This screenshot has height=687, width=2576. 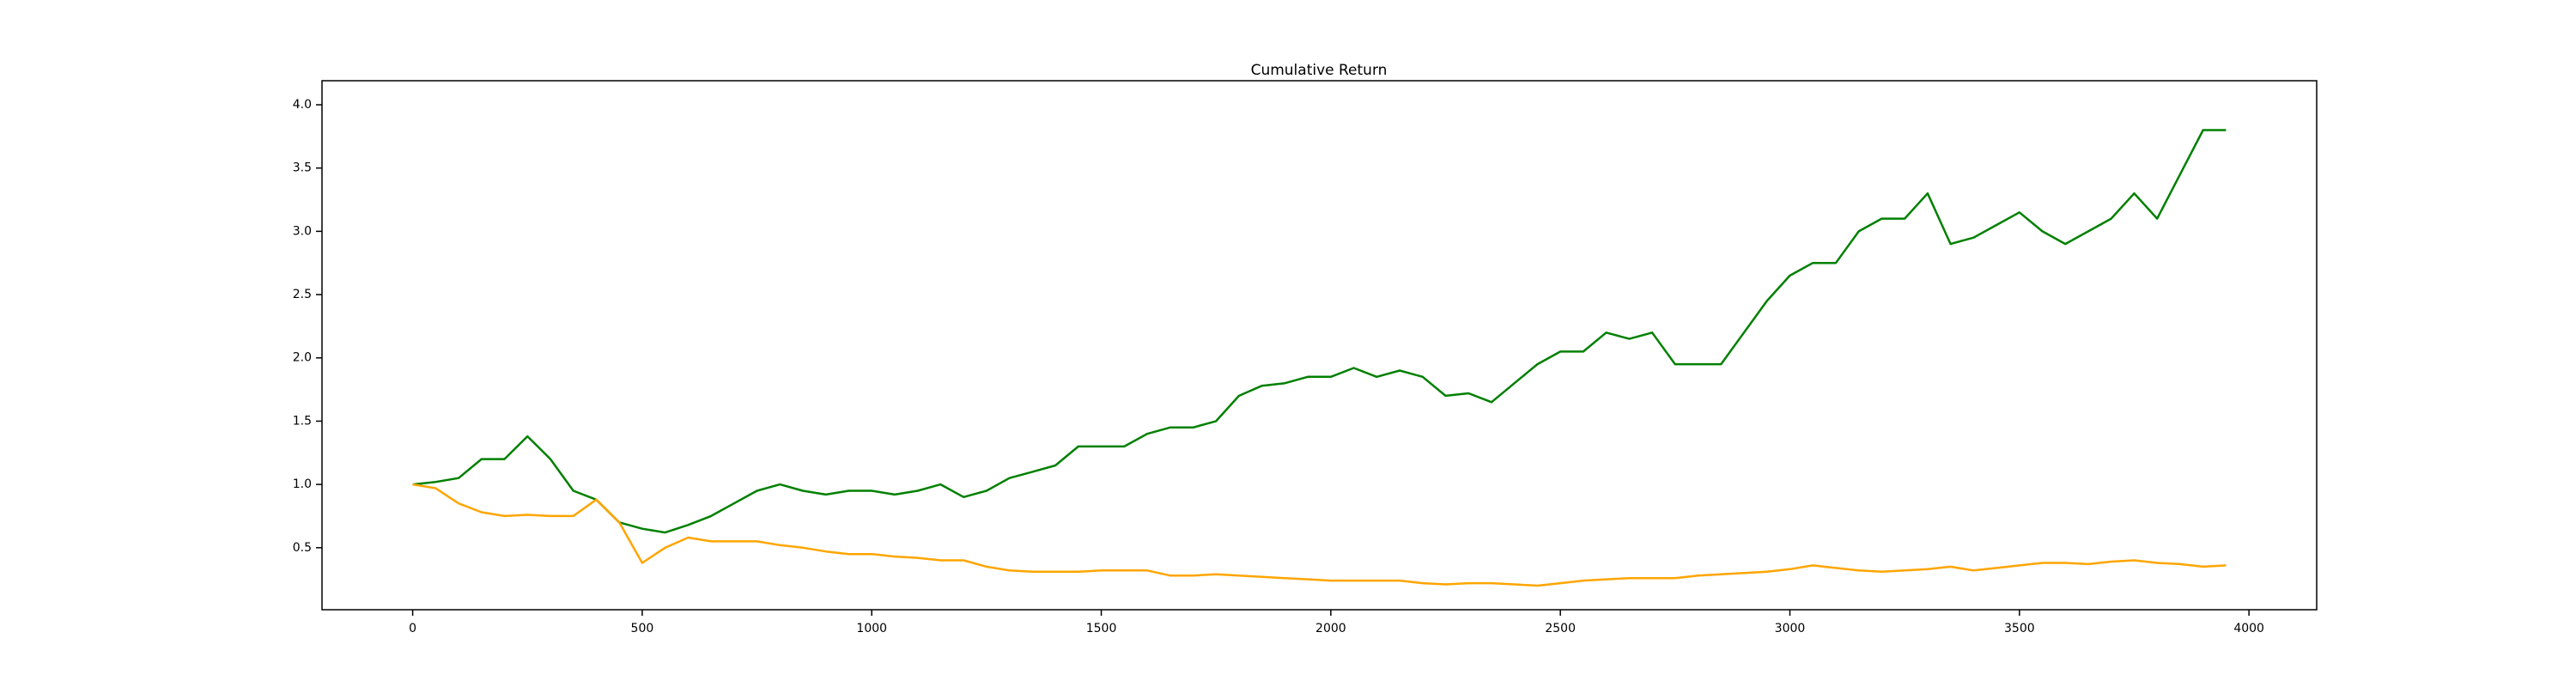 What do you see at coordinates (642, 628) in the screenshot?
I see `x-tick-label: 500` at bounding box center [642, 628].